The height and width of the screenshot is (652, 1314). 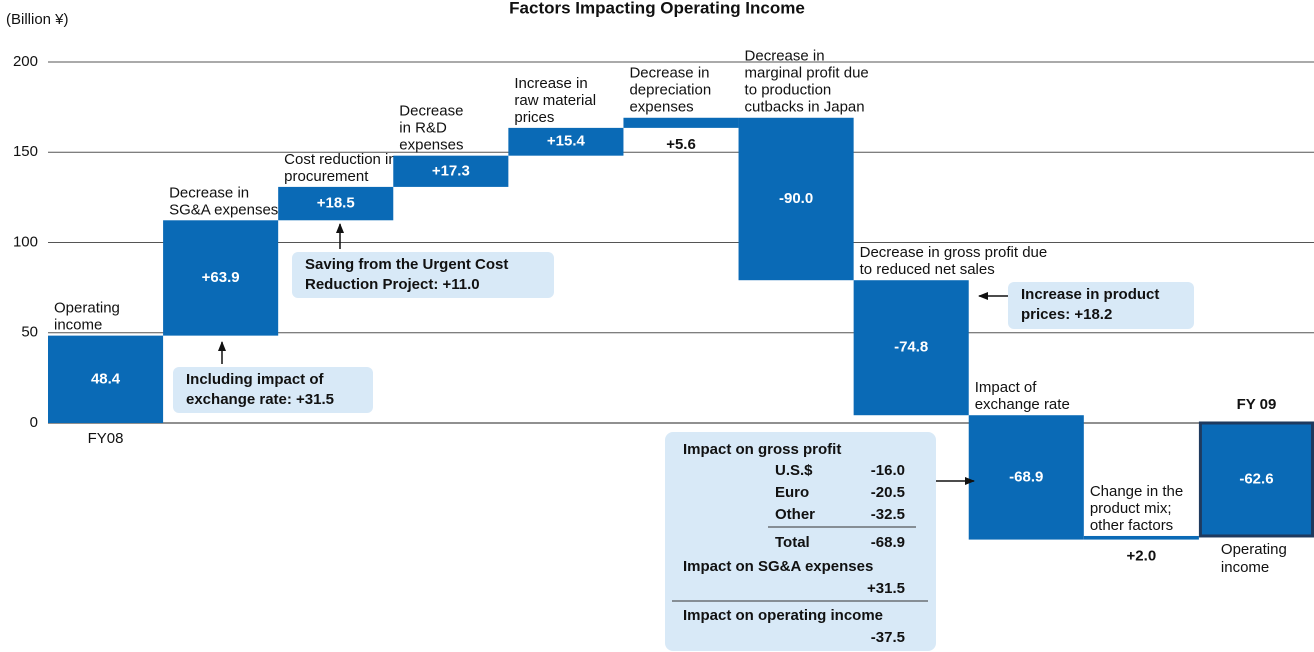 What do you see at coordinates (783, 615) in the screenshot?
I see `impact-op-title: Impact on operating income` at bounding box center [783, 615].